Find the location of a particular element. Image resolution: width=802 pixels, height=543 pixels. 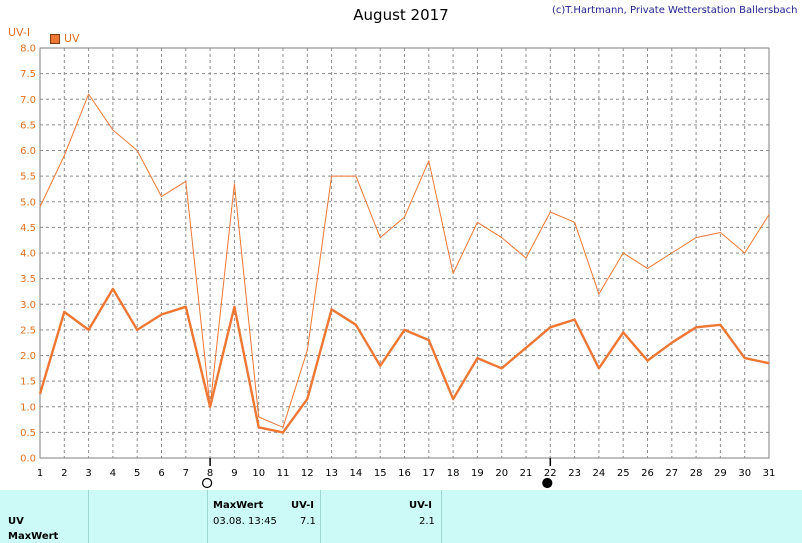

day-markers is located at coordinates (377, 473).